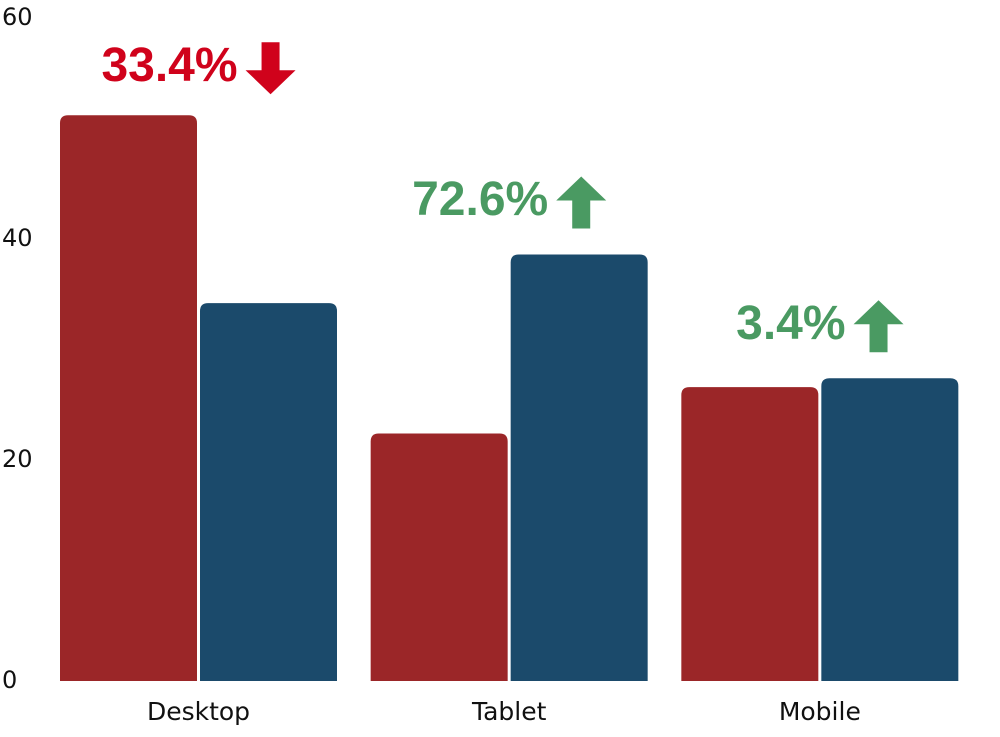  I want to click on change-annotation: 33.4%, so click(169, 65).